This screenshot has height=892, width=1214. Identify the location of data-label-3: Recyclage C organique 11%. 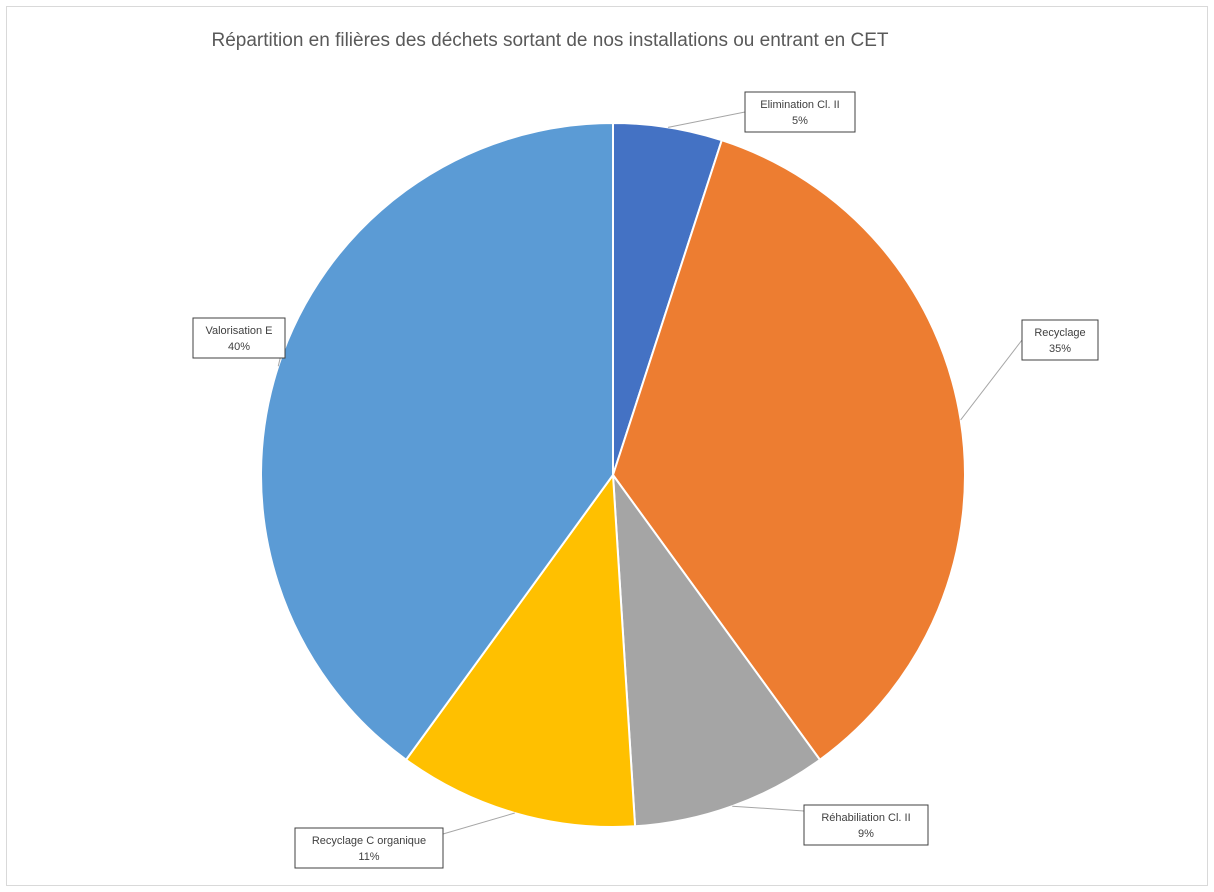
(369, 848).